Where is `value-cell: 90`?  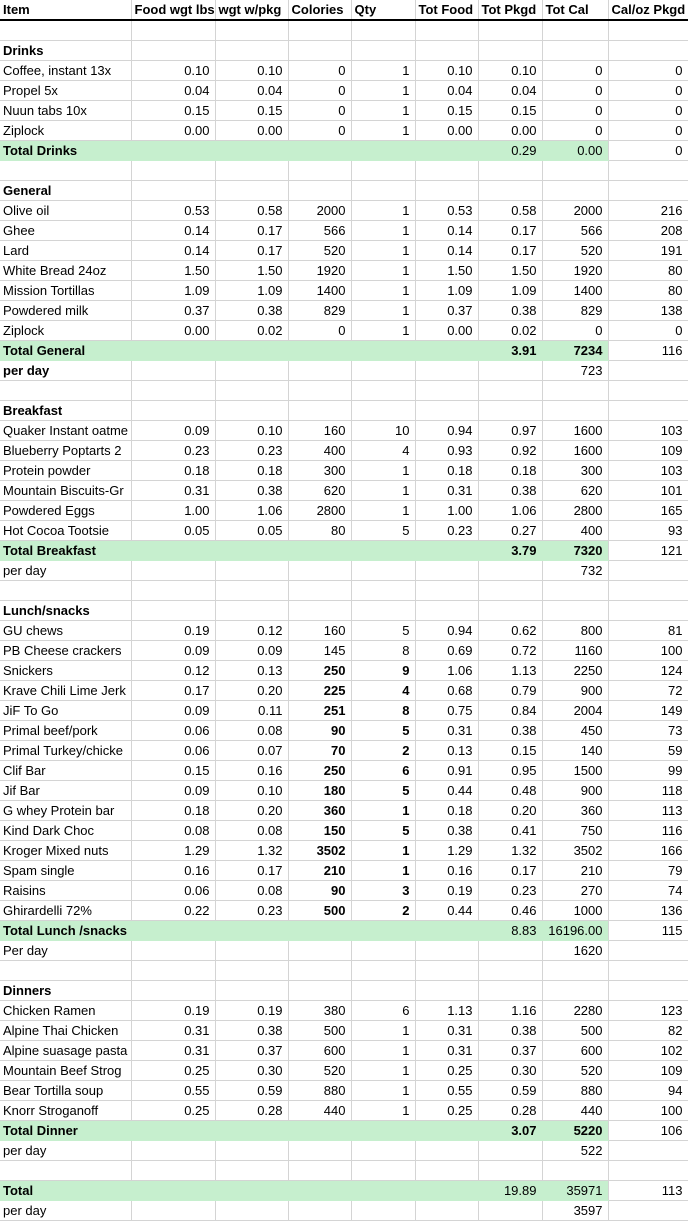 value-cell: 90 is located at coordinates (320, 730).